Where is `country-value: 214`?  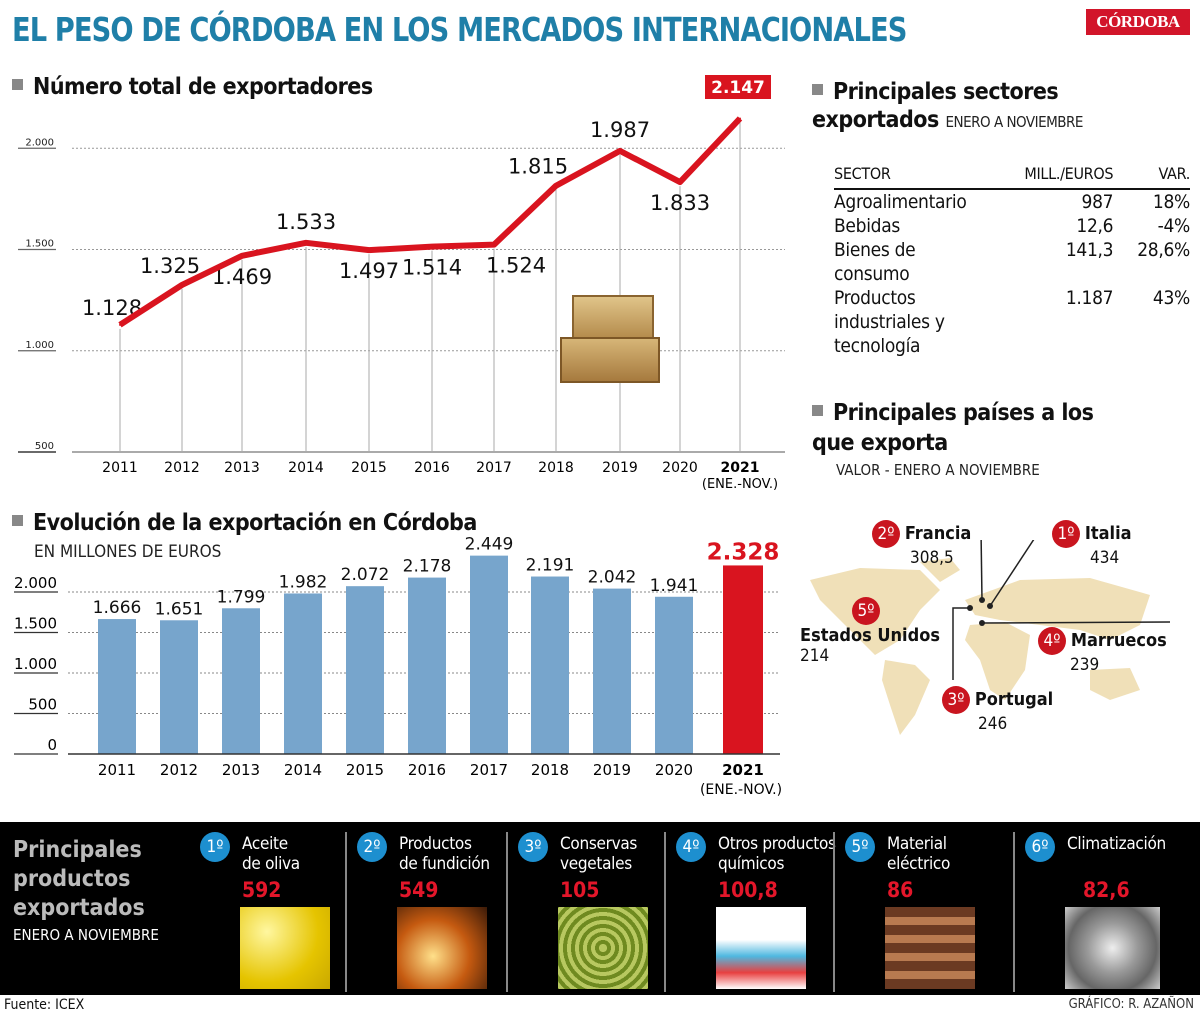
country-value: 214 is located at coordinates (815, 656).